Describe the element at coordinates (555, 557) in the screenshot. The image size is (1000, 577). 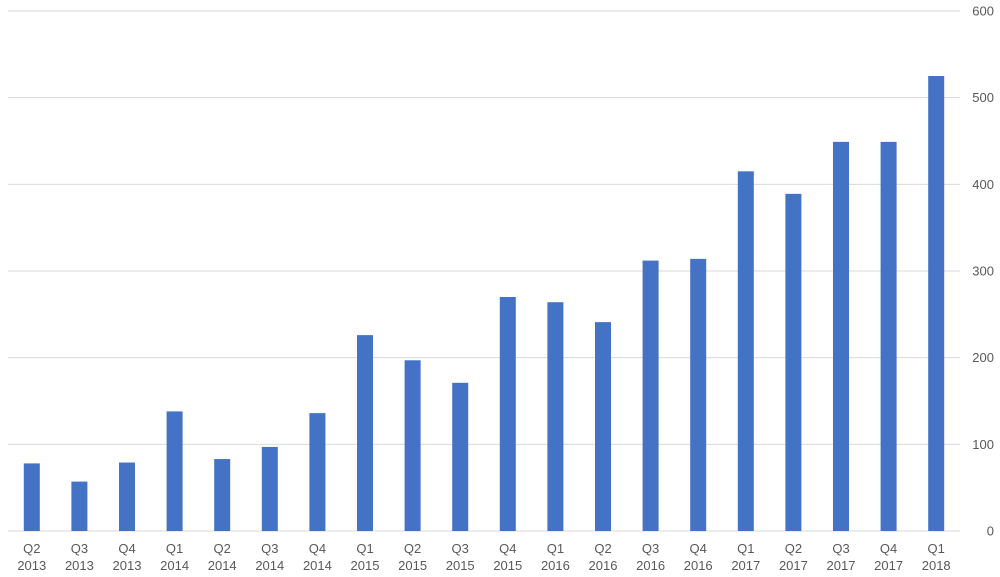
I see `x-tick-label: Q1 2016` at that location.